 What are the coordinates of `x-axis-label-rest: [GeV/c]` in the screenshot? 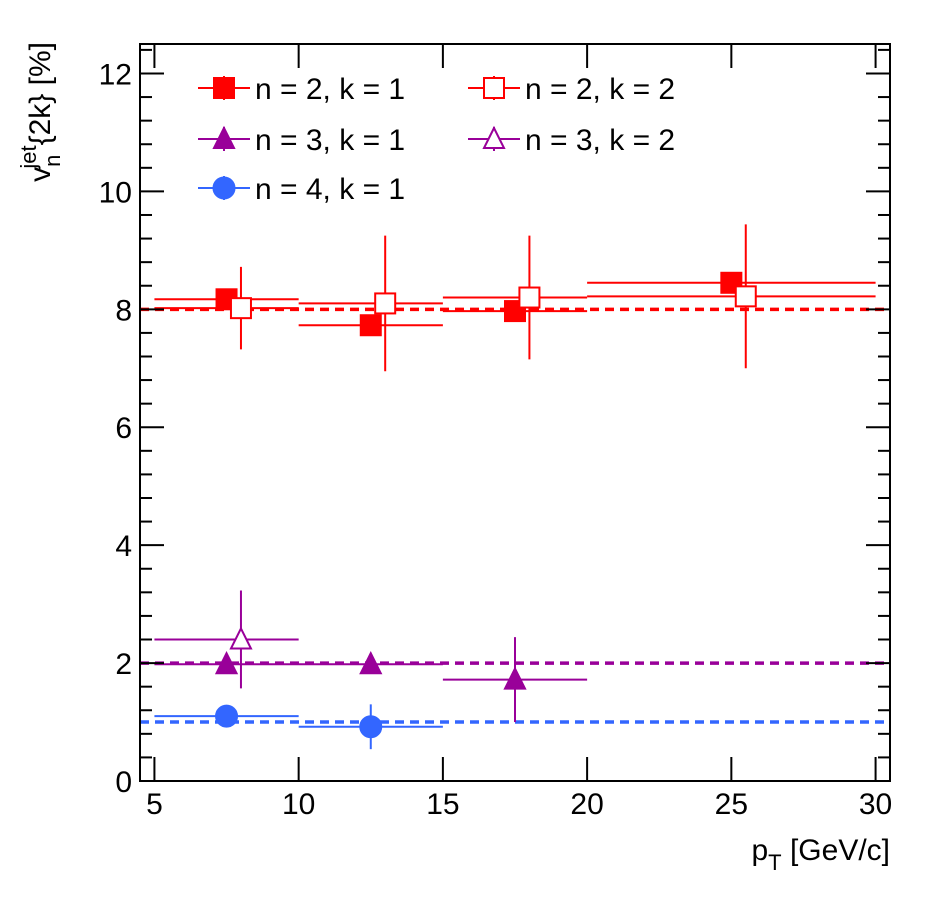 It's located at (836, 850).